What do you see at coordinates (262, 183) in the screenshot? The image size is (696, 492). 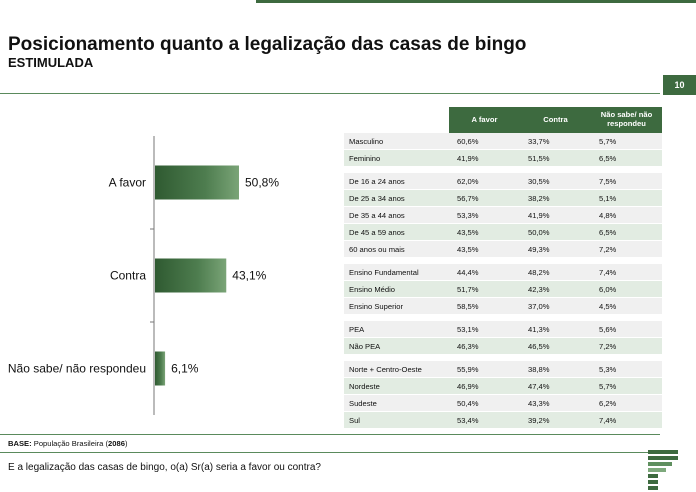 I see `chart-data-label: 50,8%` at bounding box center [262, 183].